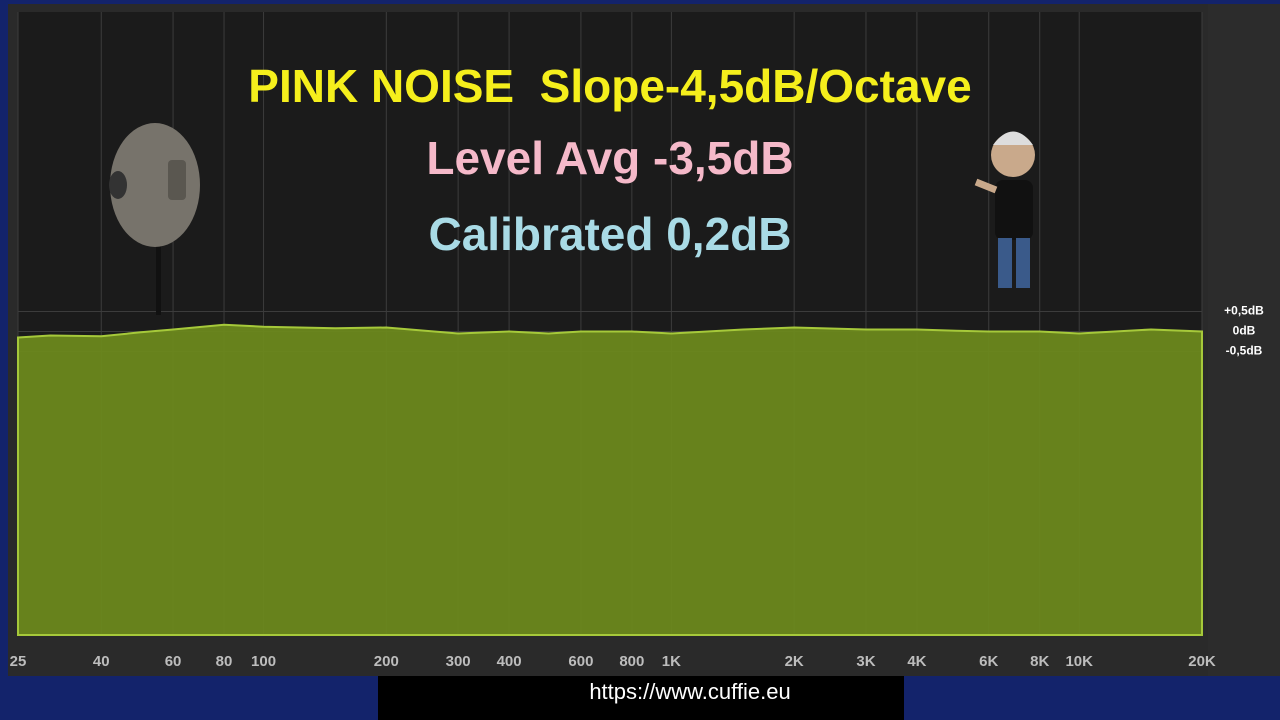 This screenshot has height=720, width=1280. Describe the element at coordinates (154, 219) in the screenshot. I see `mic-head-icon` at that location.